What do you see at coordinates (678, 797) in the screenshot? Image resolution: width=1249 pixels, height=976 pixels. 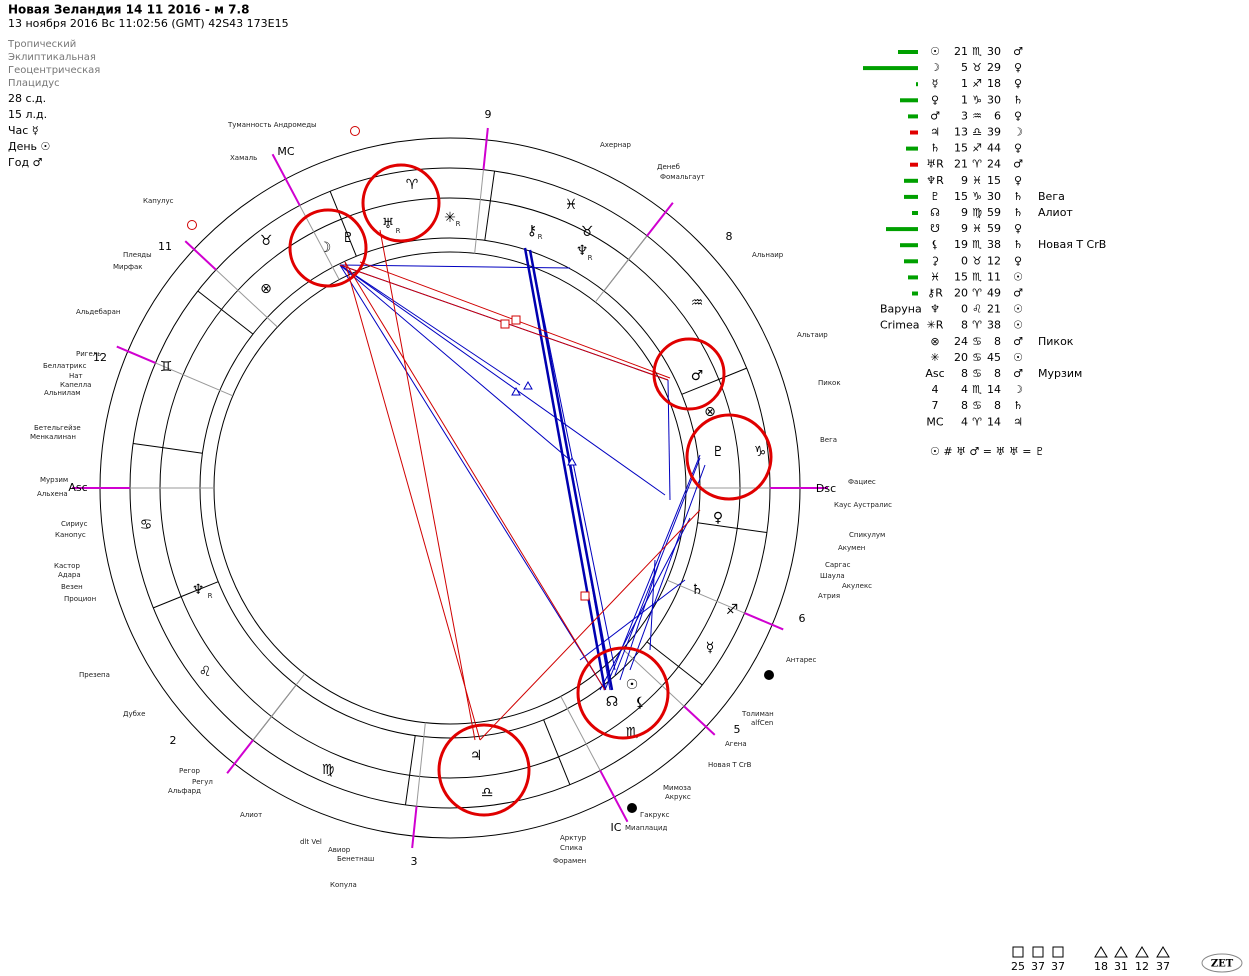 I see `star-label: Акрукс` at bounding box center [678, 797].